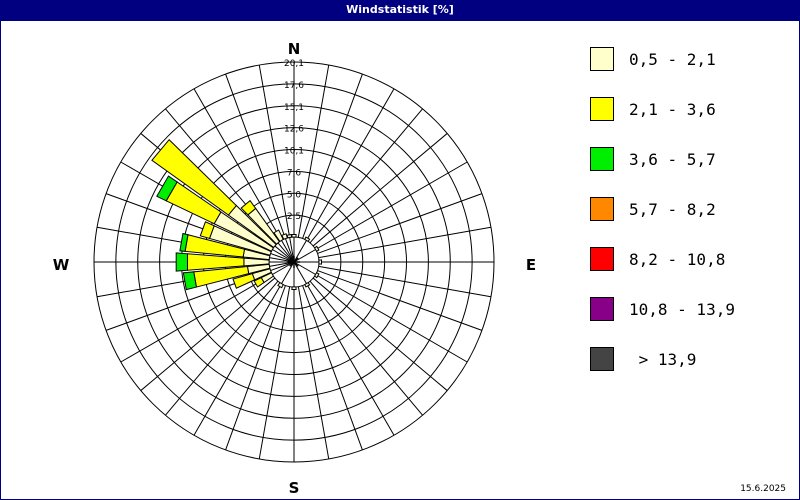 Image resolution: width=800 pixels, height=500 pixels. Describe the element at coordinates (763, 489) in the screenshot. I see `date-stamp: 15.6.2025` at that location.